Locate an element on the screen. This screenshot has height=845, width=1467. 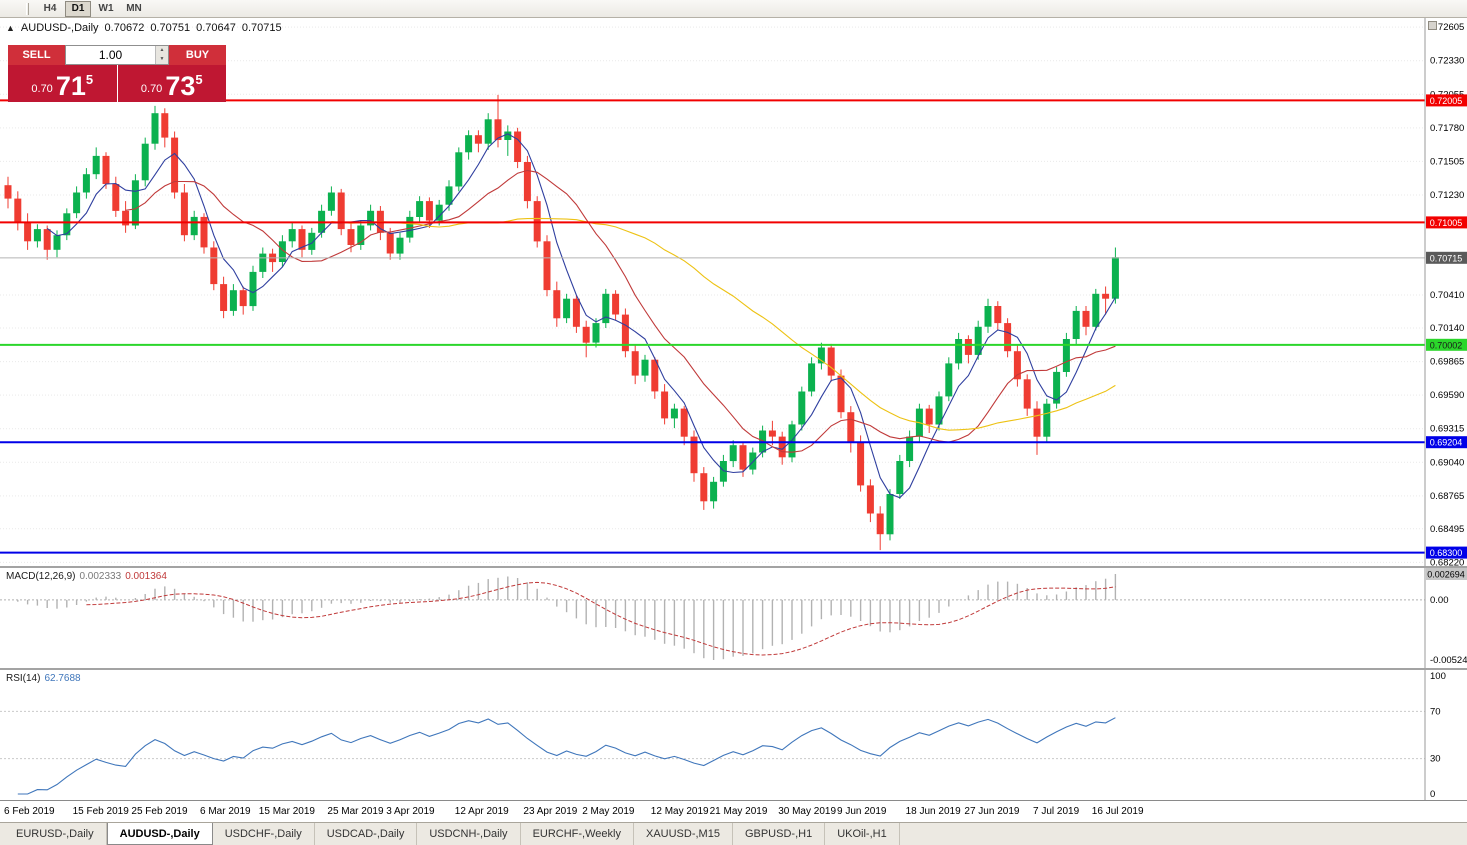
svg-text: 0.002694 is located at coordinates (1446, 575).